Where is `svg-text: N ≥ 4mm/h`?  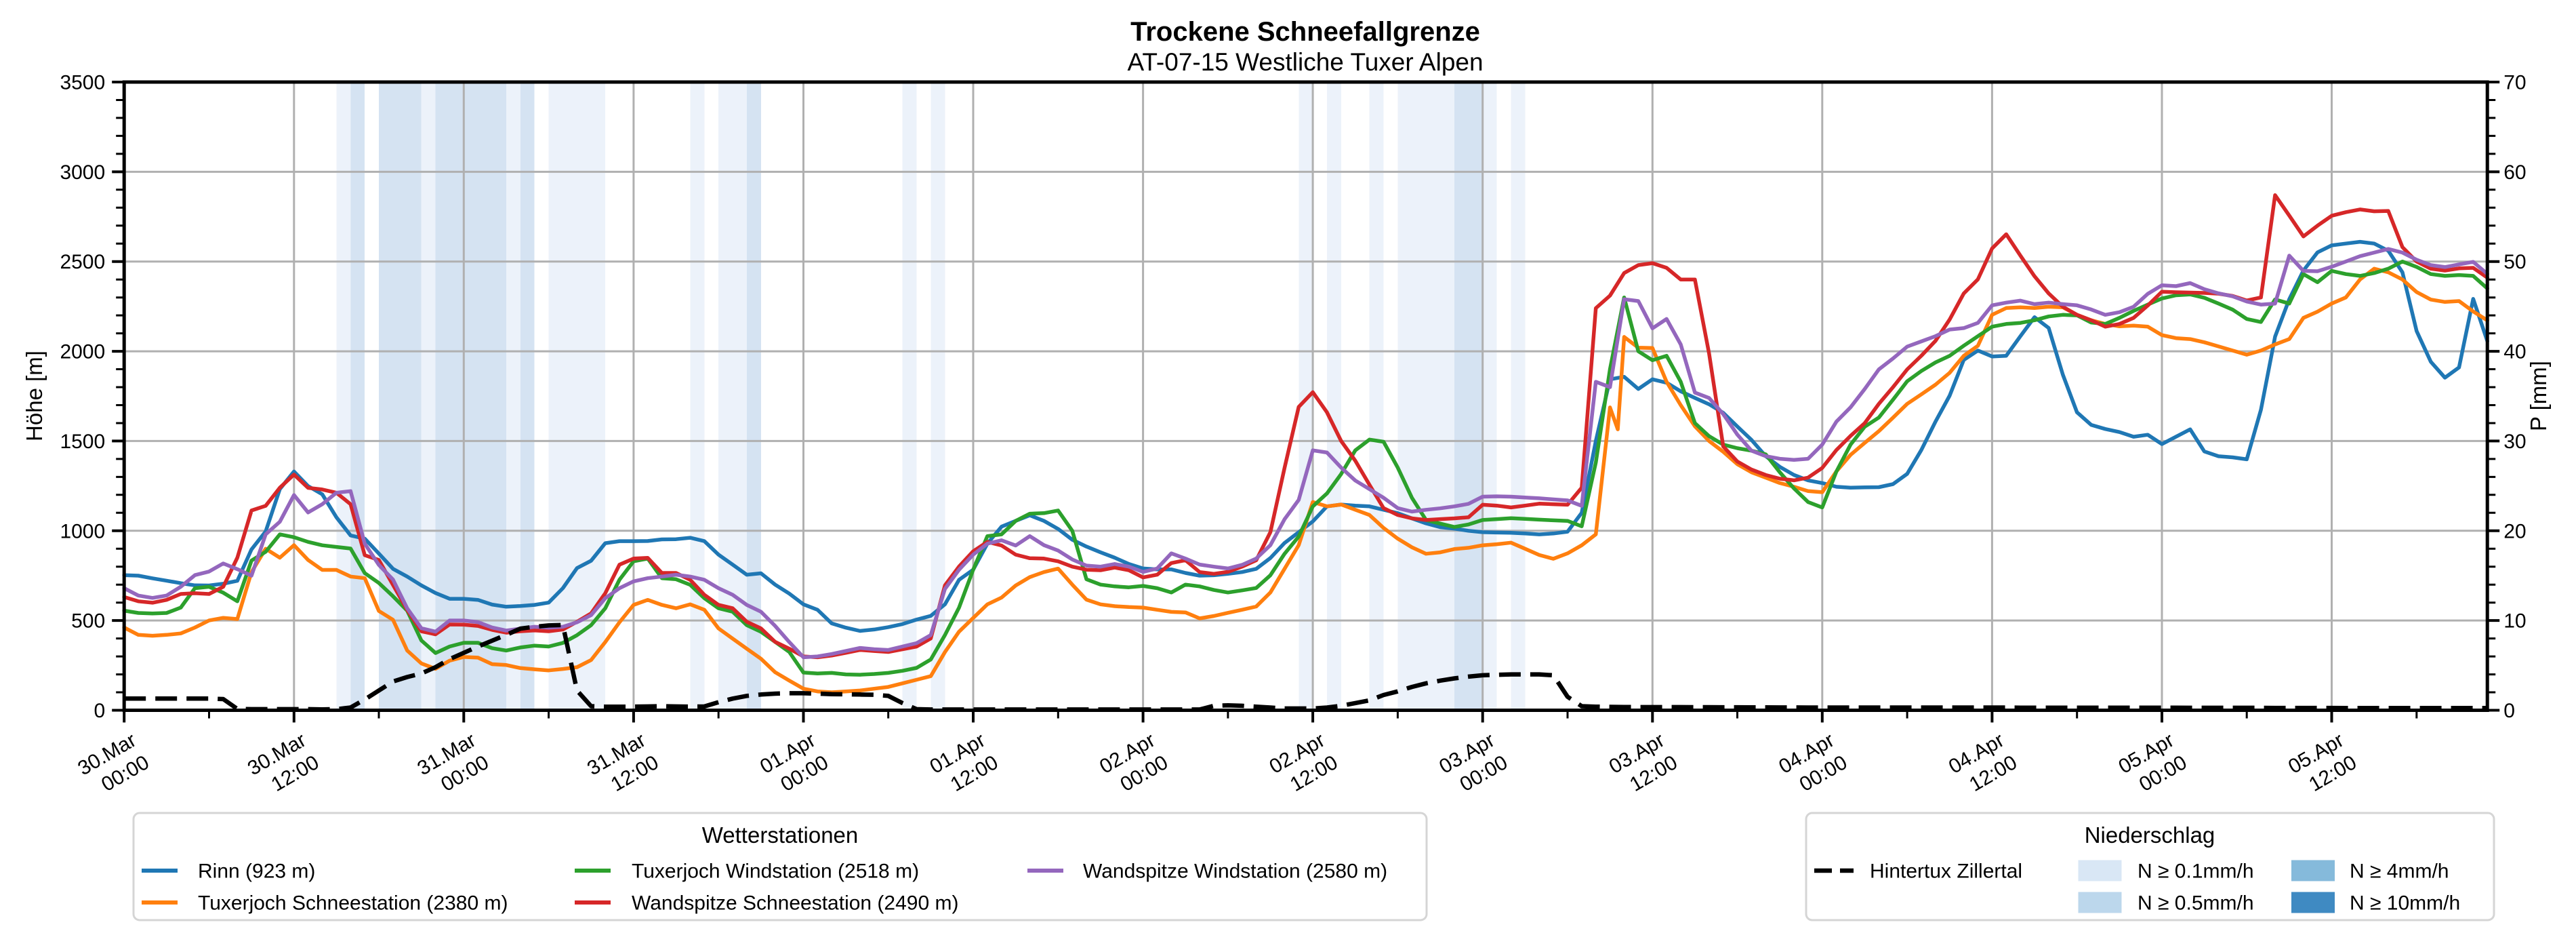 svg-text: N ≥ 4mm/h is located at coordinates (2399, 872).